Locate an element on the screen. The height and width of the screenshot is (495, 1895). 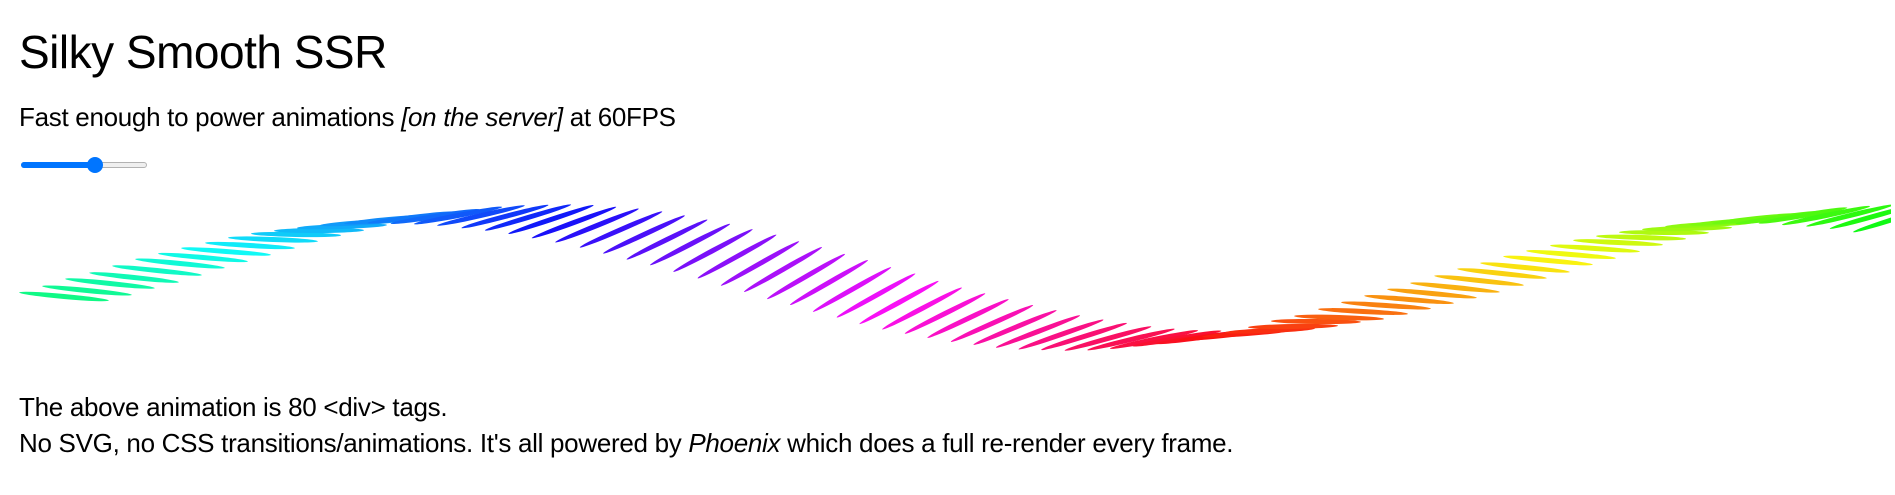
caption-emphasis: Phoenix is located at coordinates (734, 443).